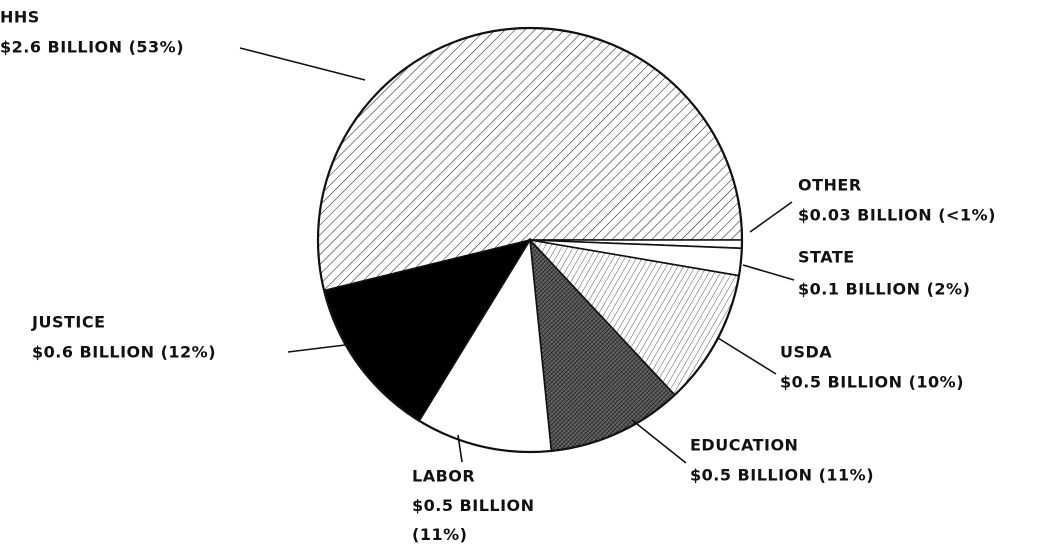 This screenshot has height=545, width=1054. Describe the element at coordinates (897, 215) in the screenshot. I see `slice-value-label: $0.03 BILLION (<1%)` at that location.